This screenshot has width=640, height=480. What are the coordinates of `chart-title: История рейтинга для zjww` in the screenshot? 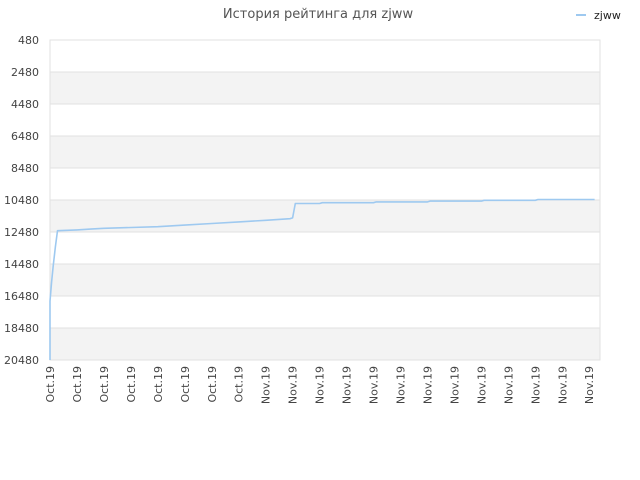 It's located at (318, 14).